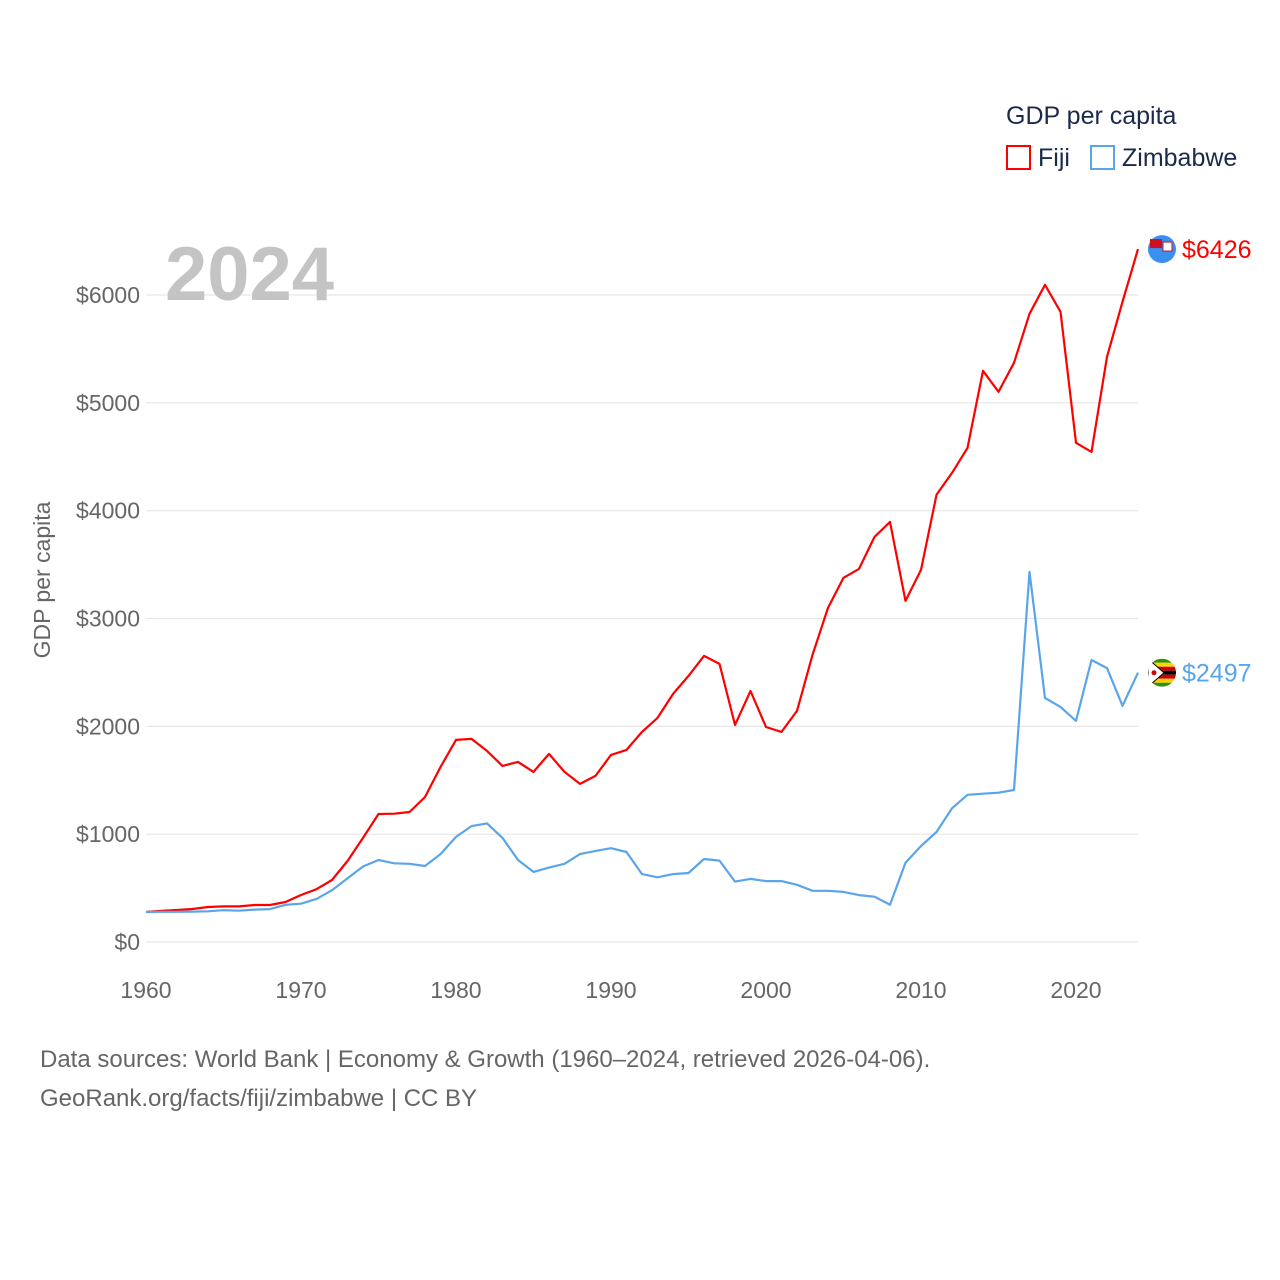  What do you see at coordinates (42, 579) in the screenshot?
I see `y-axis-label: GDP per capita` at bounding box center [42, 579].